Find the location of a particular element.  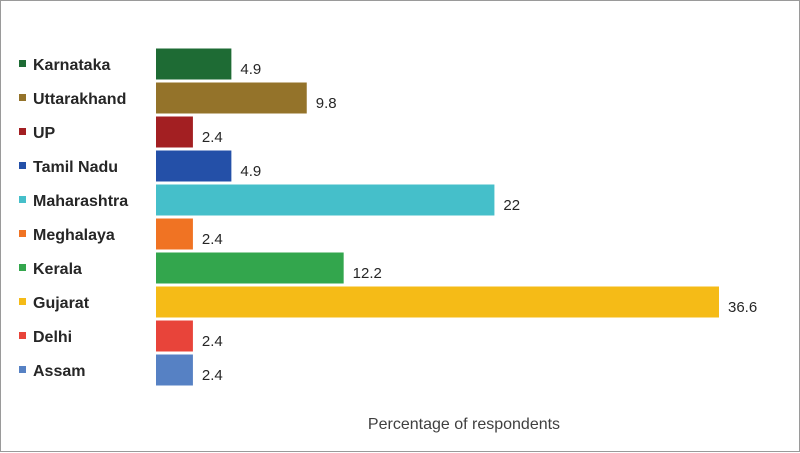

category-label: Assam is located at coordinates (59, 371).